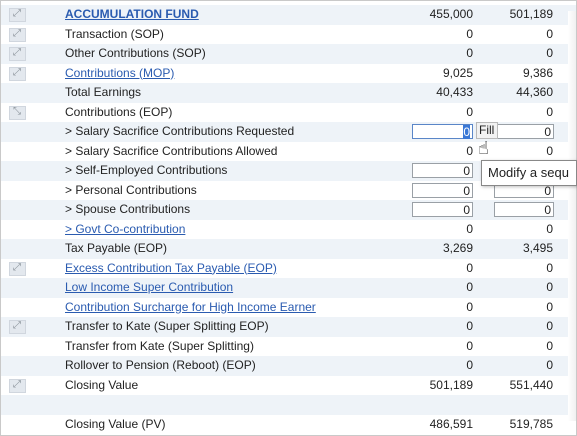 The height and width of the screenshot is (436, 577). I want to click on table-row-accumulation-fund: ⤢ ACCUMULATION FUND 455,000 501,189, so click(288, 15).